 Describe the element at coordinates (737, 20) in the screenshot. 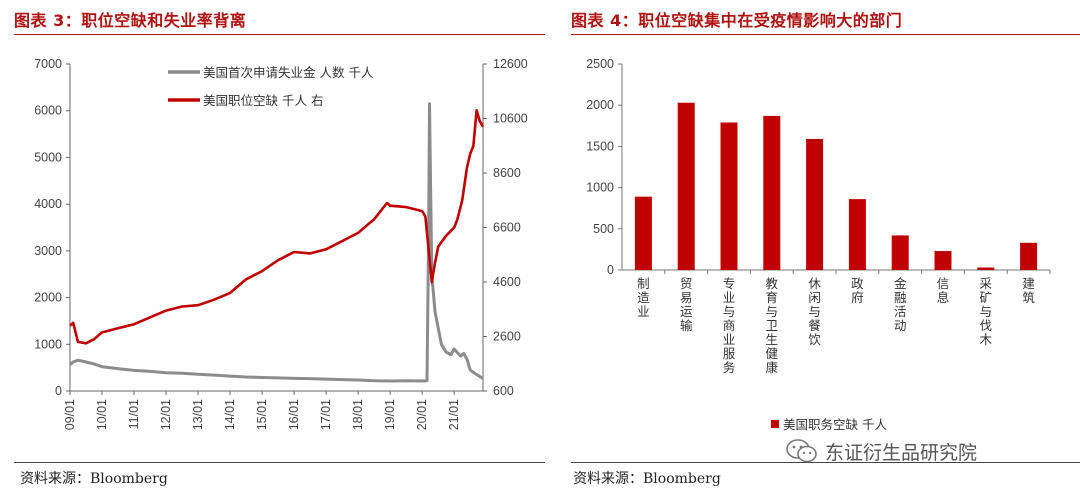

I see `right-figure-title: 图表 4：职位空缺集中在受疫情影响大的部门` at that location.